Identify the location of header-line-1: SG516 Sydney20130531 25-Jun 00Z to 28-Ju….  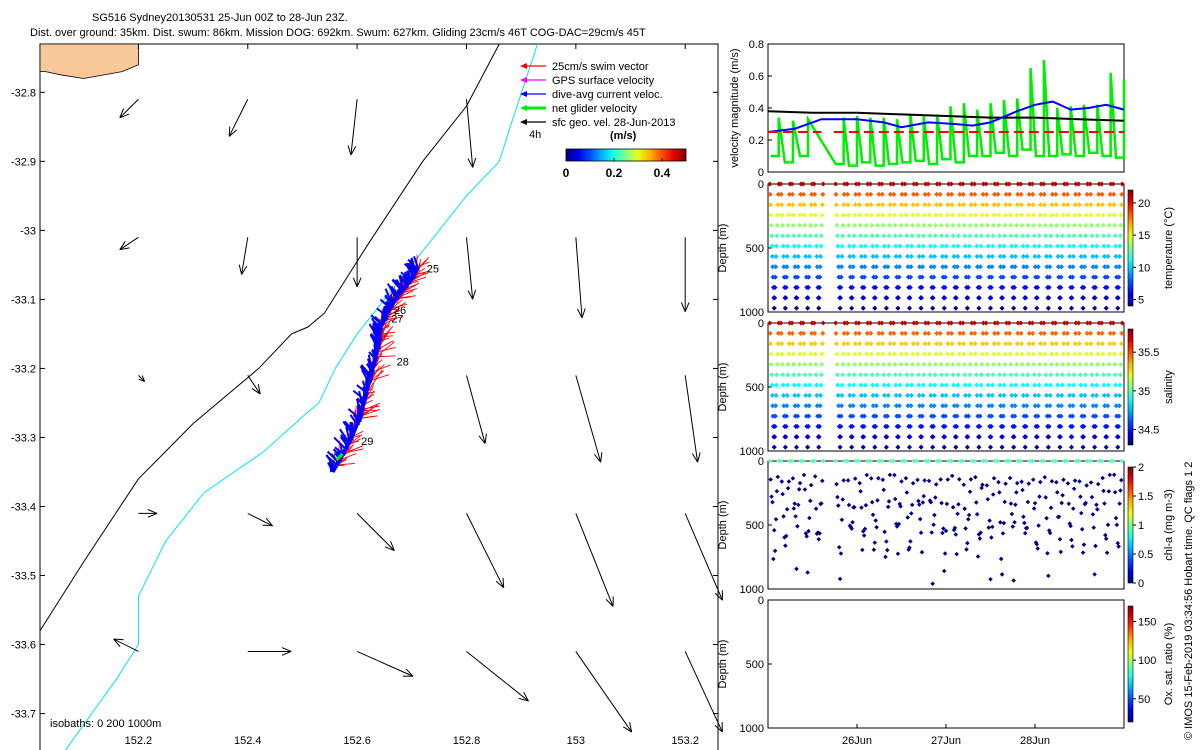
(220, 18).